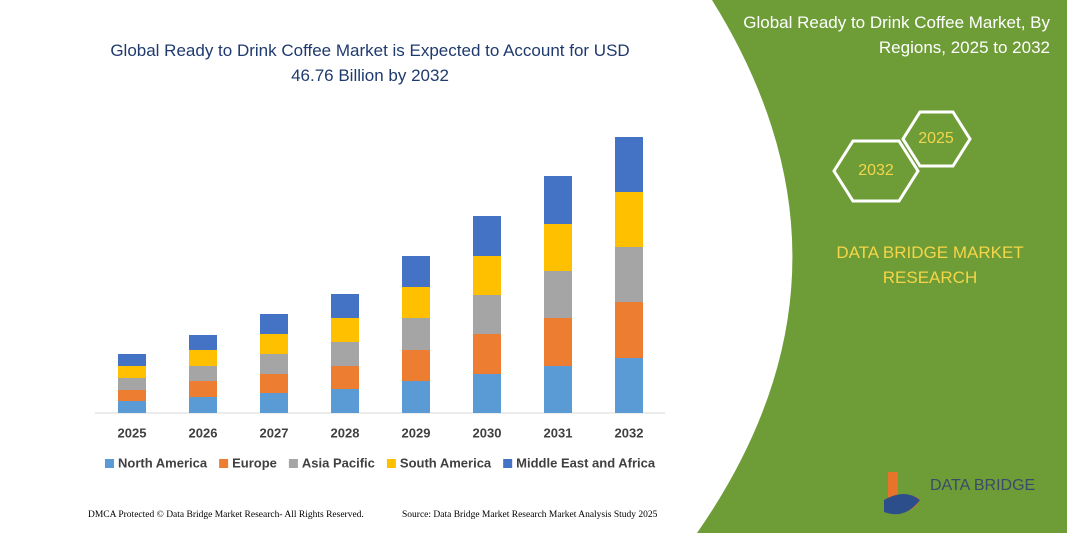 The height and width of the screenshot is (533, 1067). Describe the element at coordinates (132, 432) in the screenshot. I see `x-tick-label: 2025` at that location.